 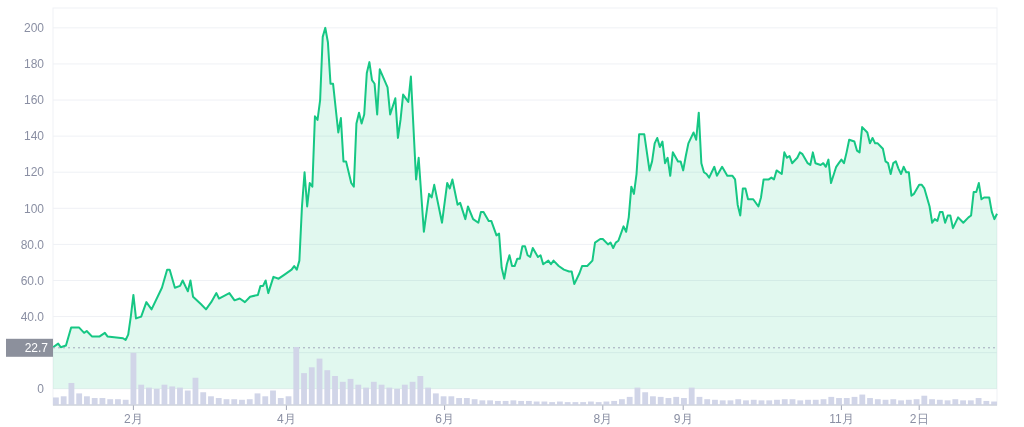 What do you see at coordinates (32, 244) in the screenshot?
I see `y-tick-label: 80.0` at bounding box center [32, 244].